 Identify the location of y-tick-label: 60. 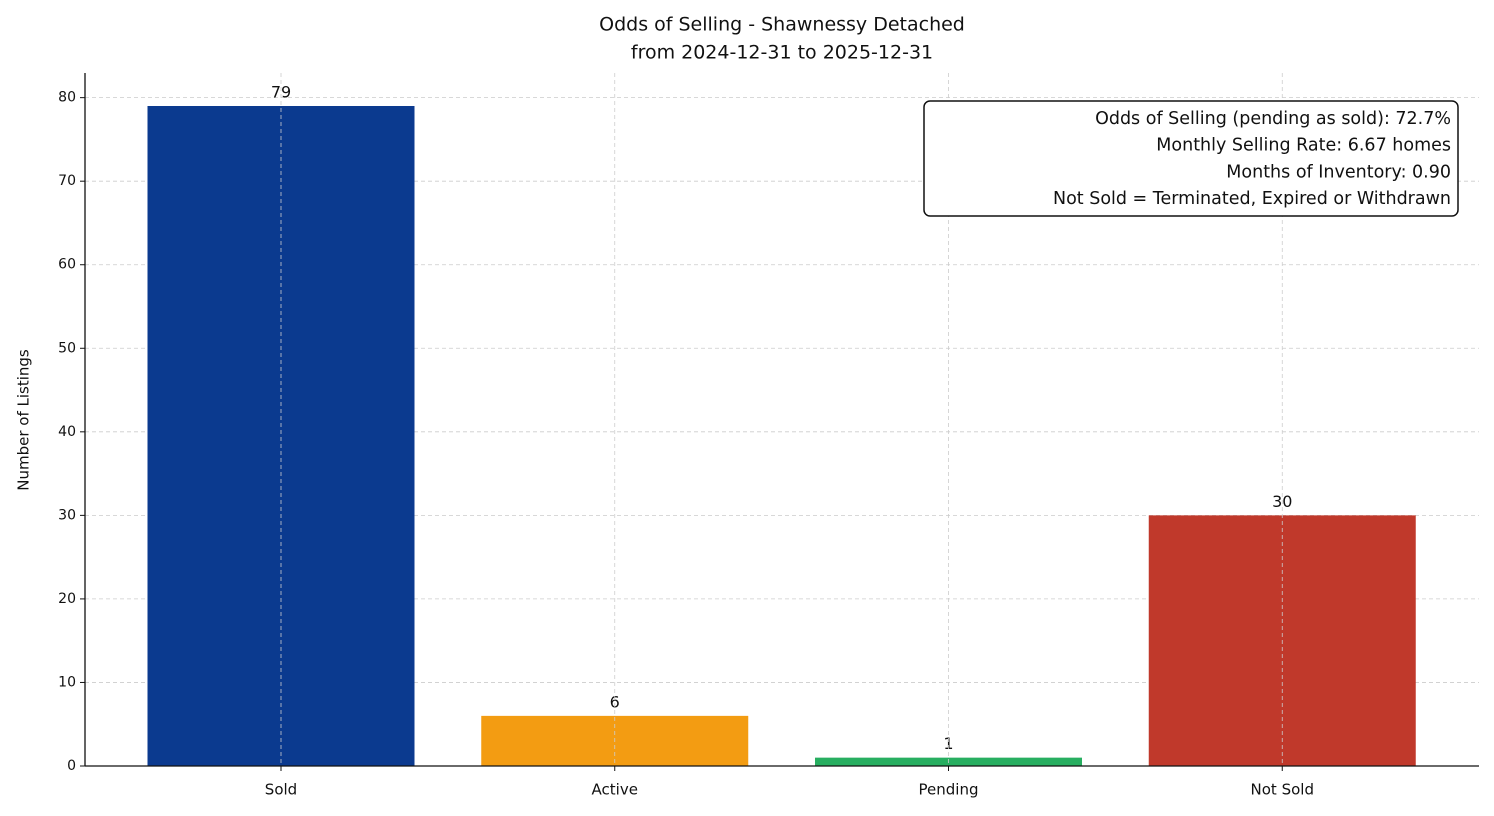
(67, 265).